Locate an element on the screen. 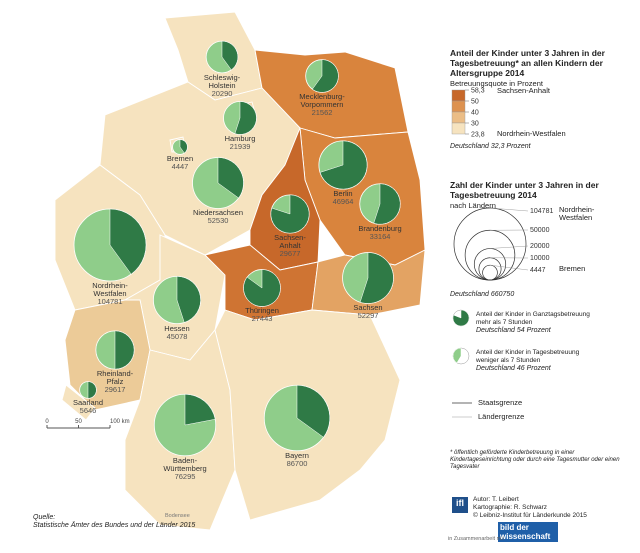 The image size is (640, 553). state-area is located at coordinates (78, 402).